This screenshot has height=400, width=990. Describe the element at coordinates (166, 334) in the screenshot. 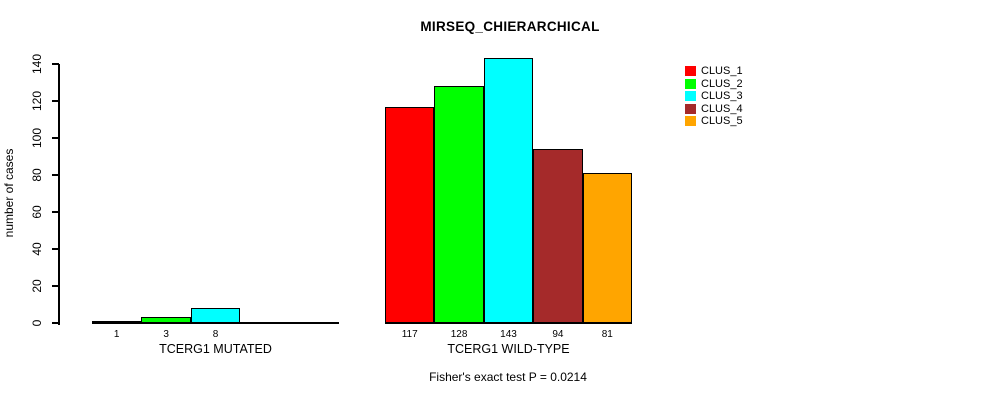

I see `bar-value-label: 3` at that location.